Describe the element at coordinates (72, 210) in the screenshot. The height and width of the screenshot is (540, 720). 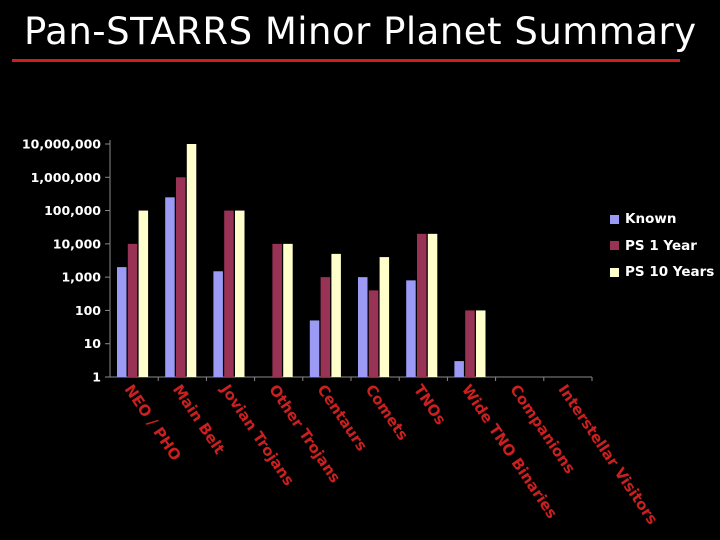
I see `y-tick-label: 100,000` at that location.